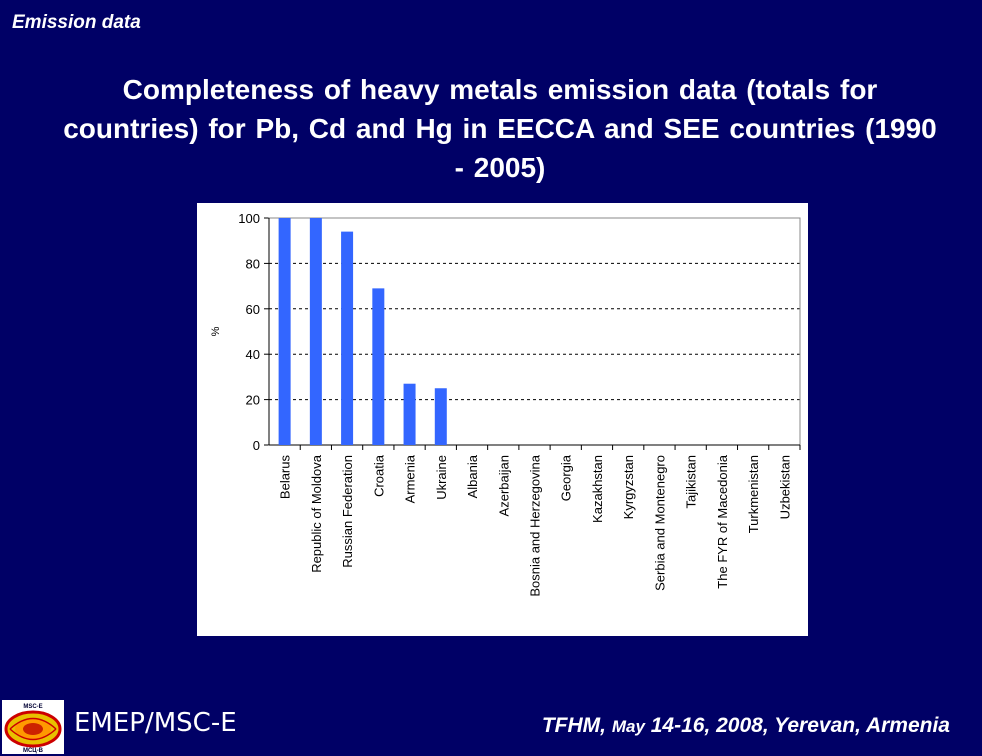 This screenshot has height=756, width=982. Describe the element at coordinates (155, 723) in the screenshot. I see `organization-label: EMEP/MSC-E` at that location.